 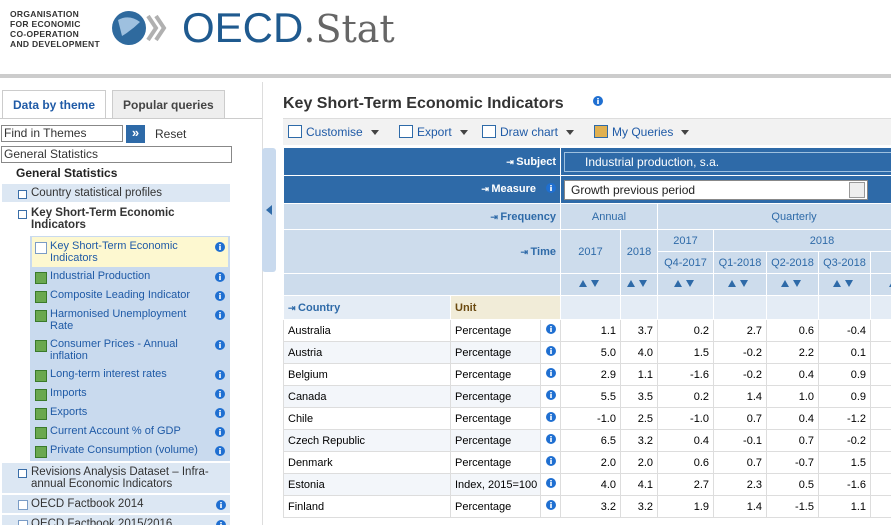 I want to click on toolbar-label: My Queries, so click(x=643, y=132).